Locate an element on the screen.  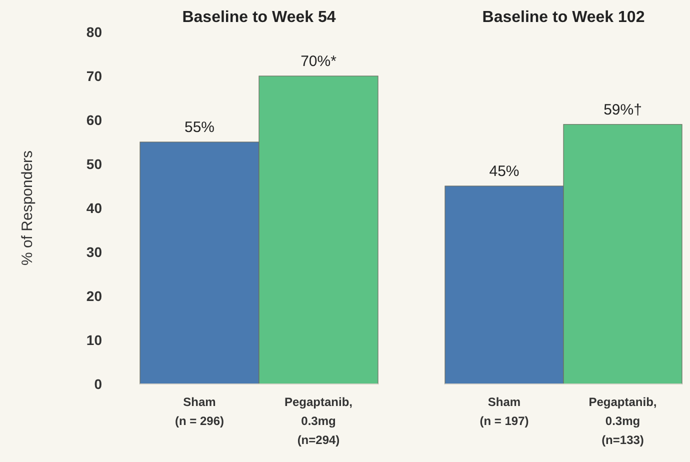
x-tick-label: Sham (n = 197) is located at coordinates (504, 411).